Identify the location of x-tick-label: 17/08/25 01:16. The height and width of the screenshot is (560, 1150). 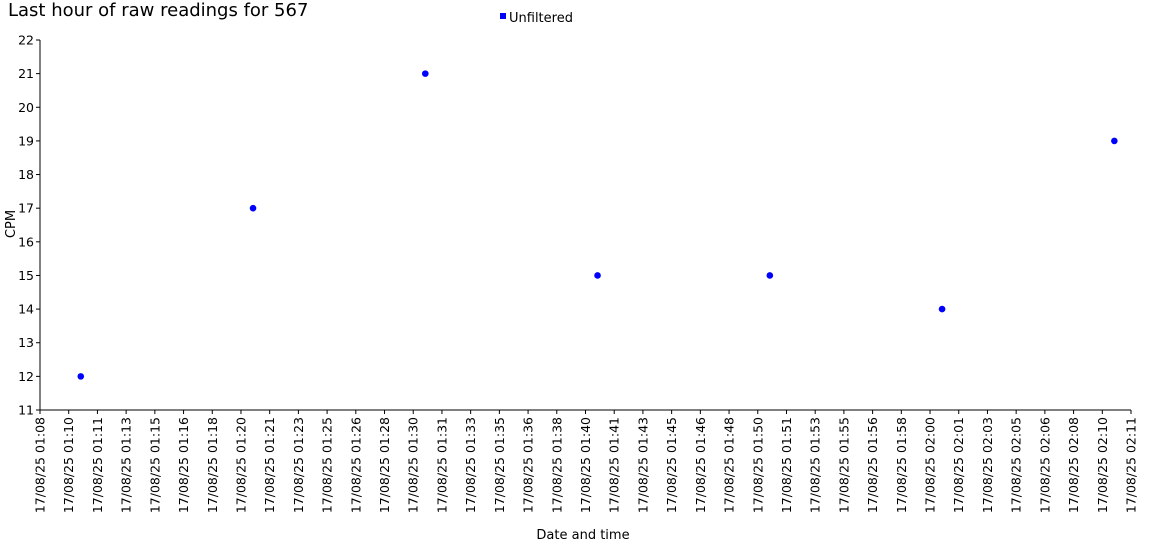
(183, 465).